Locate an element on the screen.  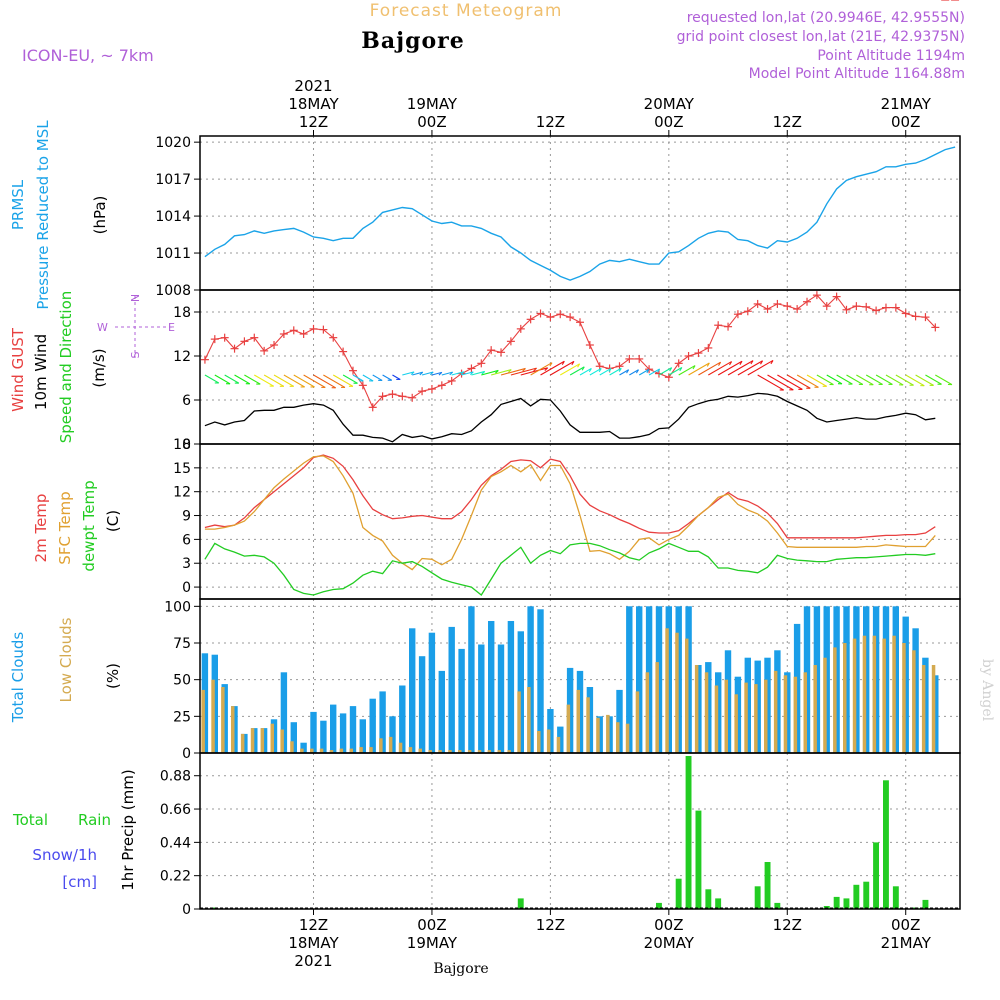
wind-10m-label: 10m Wind is located at coordinates (41, 372).